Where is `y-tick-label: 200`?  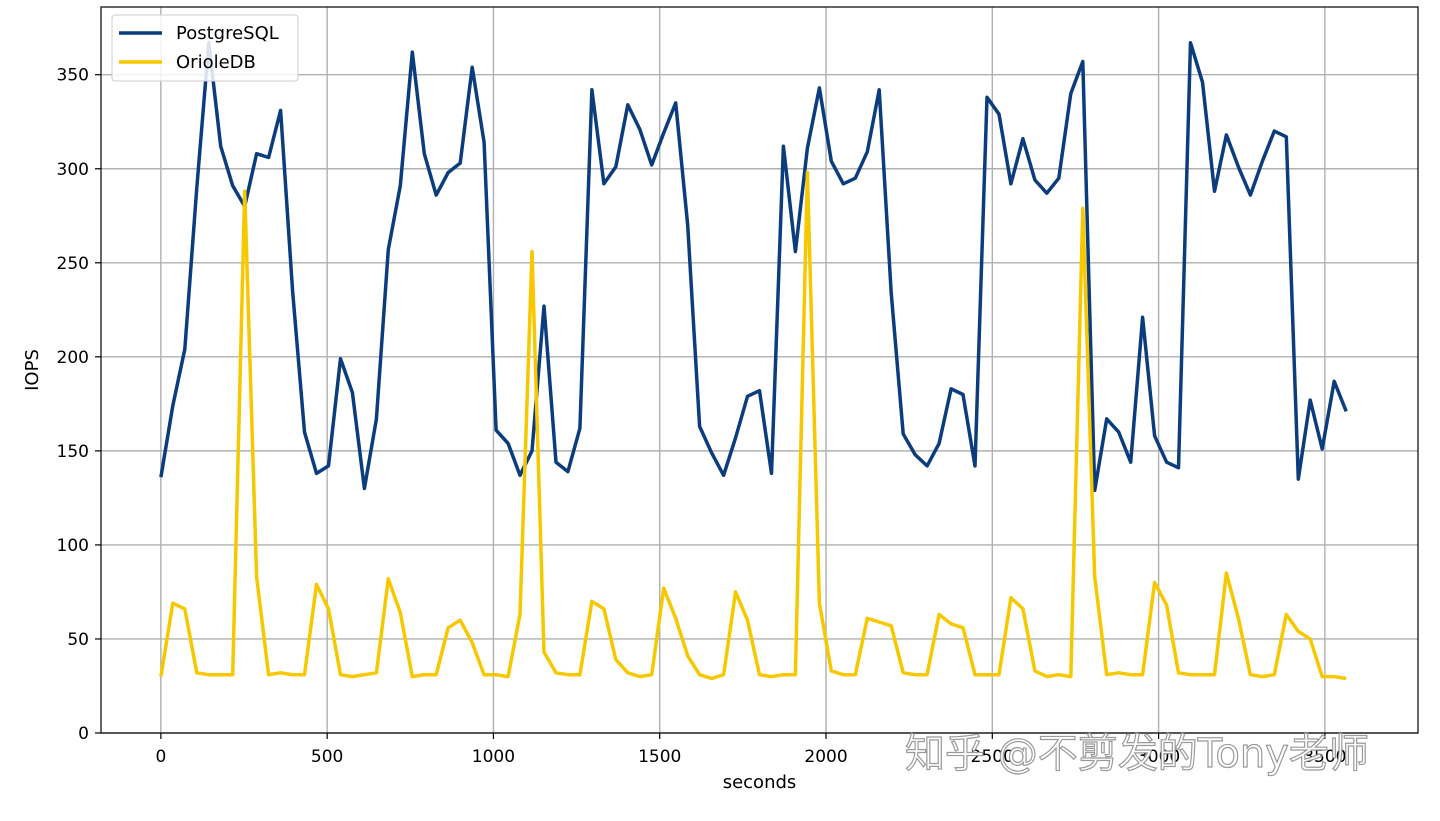
y-tick-label: 200 is located at coordinates (73, 358).